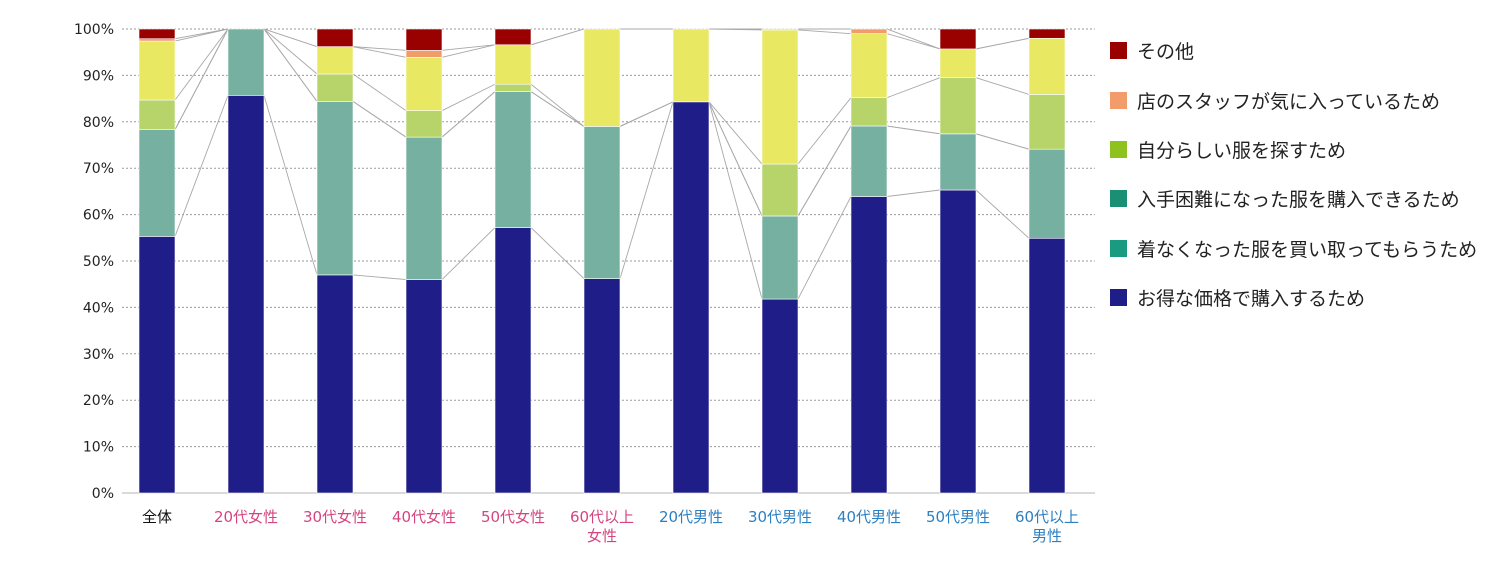  What do you see at coordinates (1293, 248) in the screenshot?
I see `legend-item: 着なくなった服を買い取ってもらうため` at bounding box center [1293, 248].